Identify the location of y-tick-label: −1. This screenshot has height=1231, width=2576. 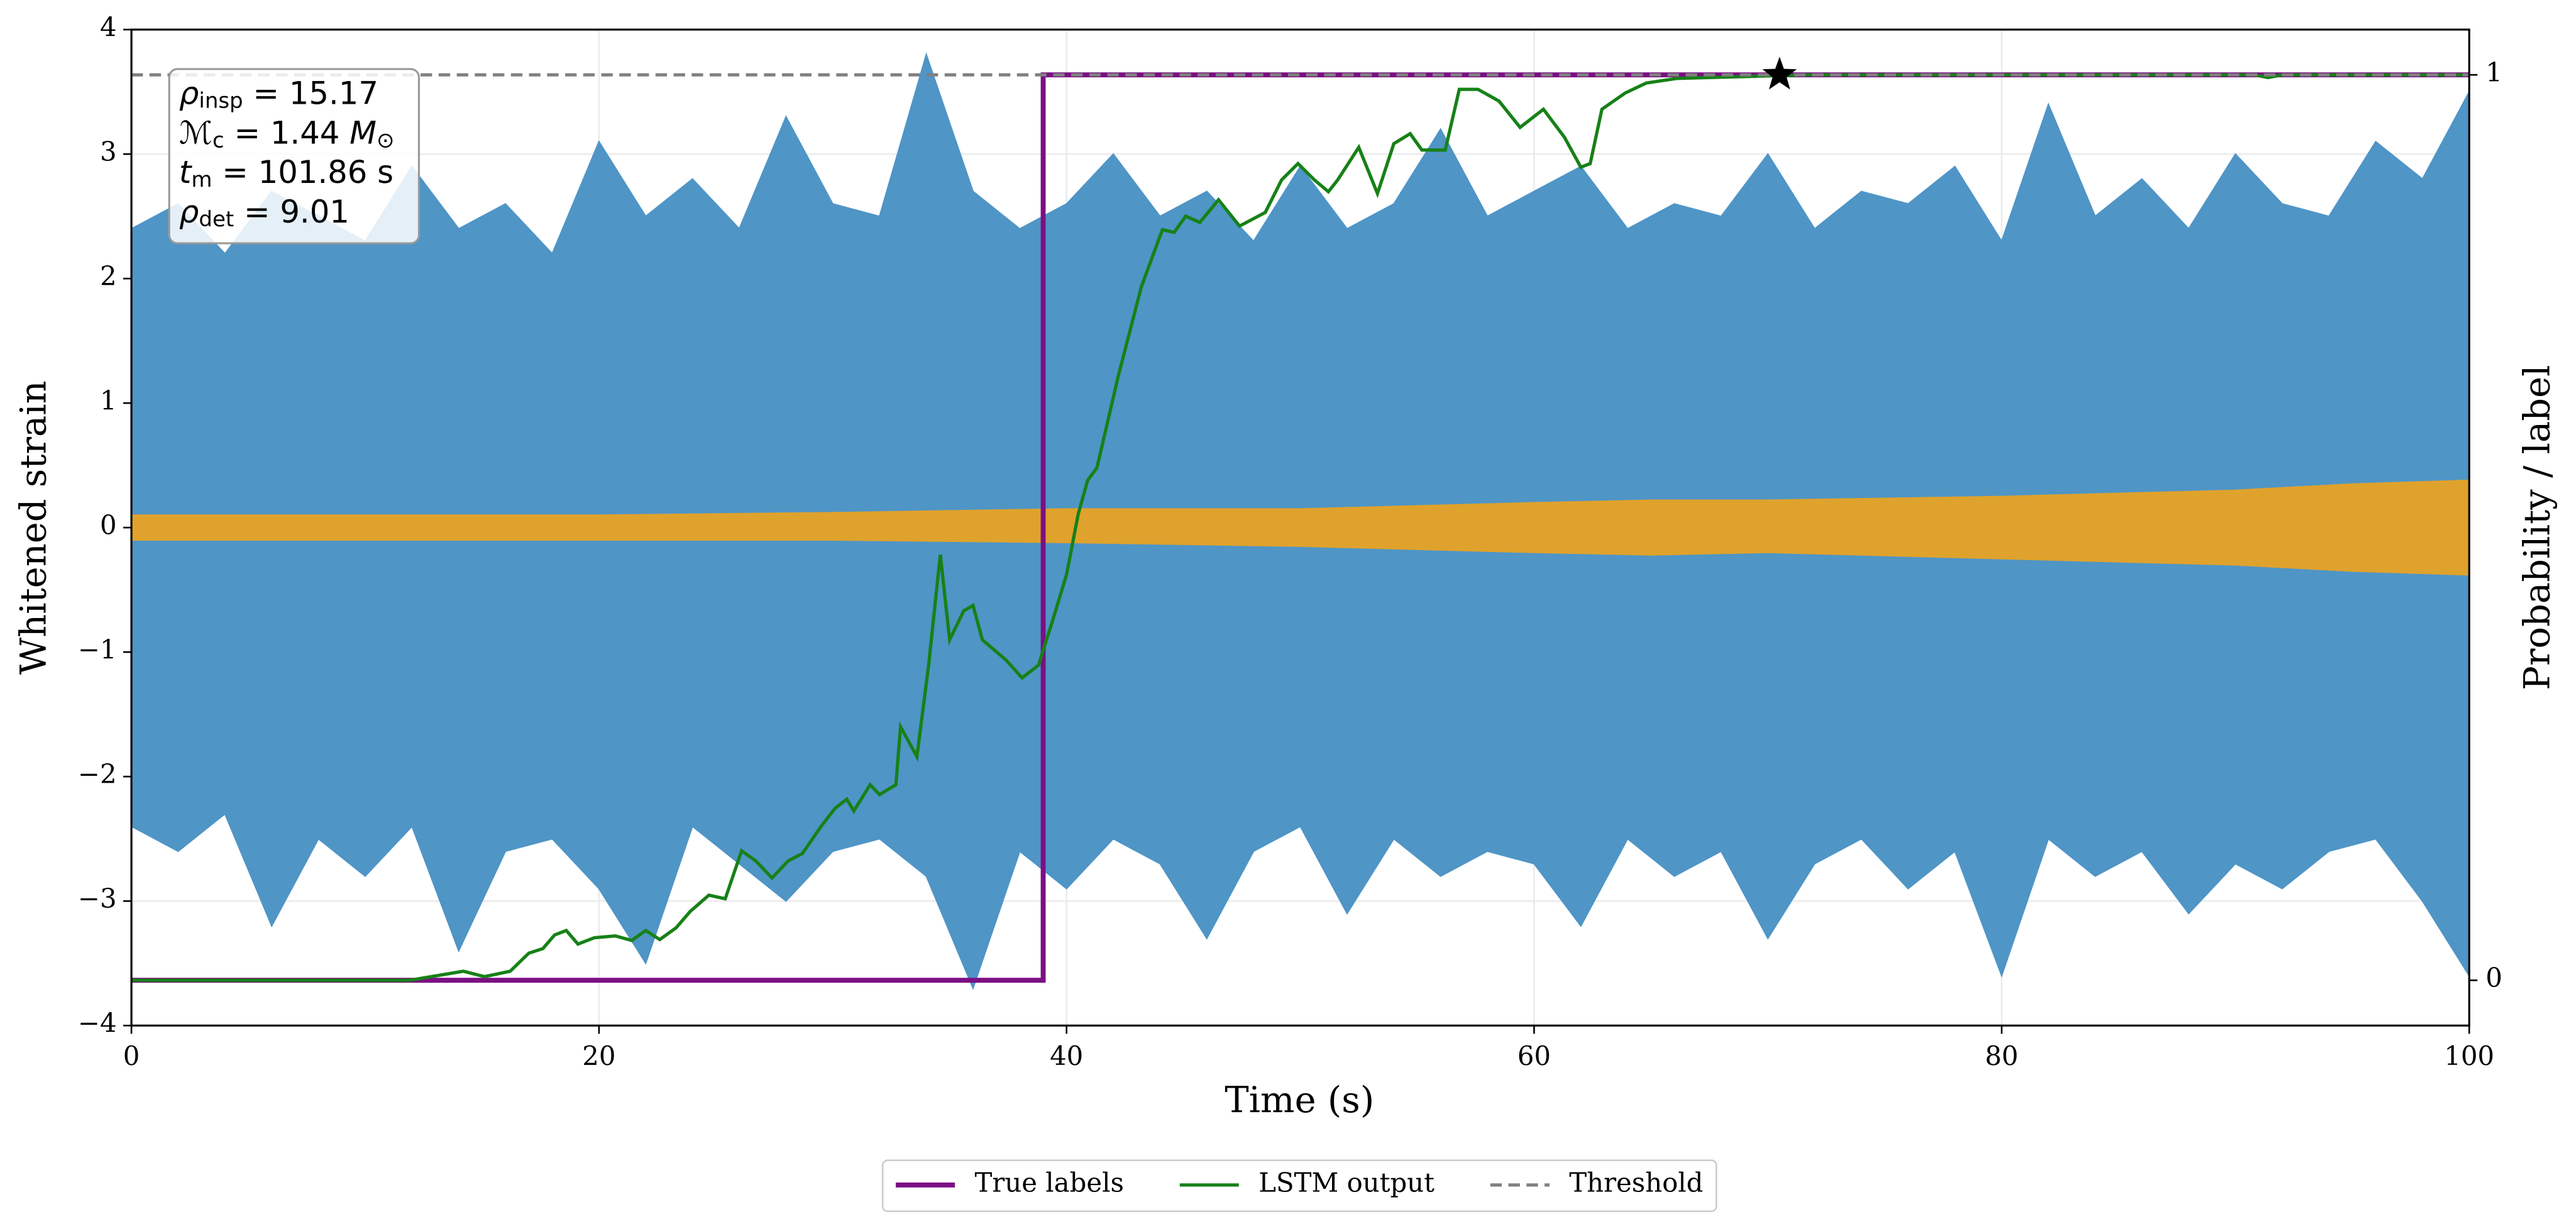
(98, 649).